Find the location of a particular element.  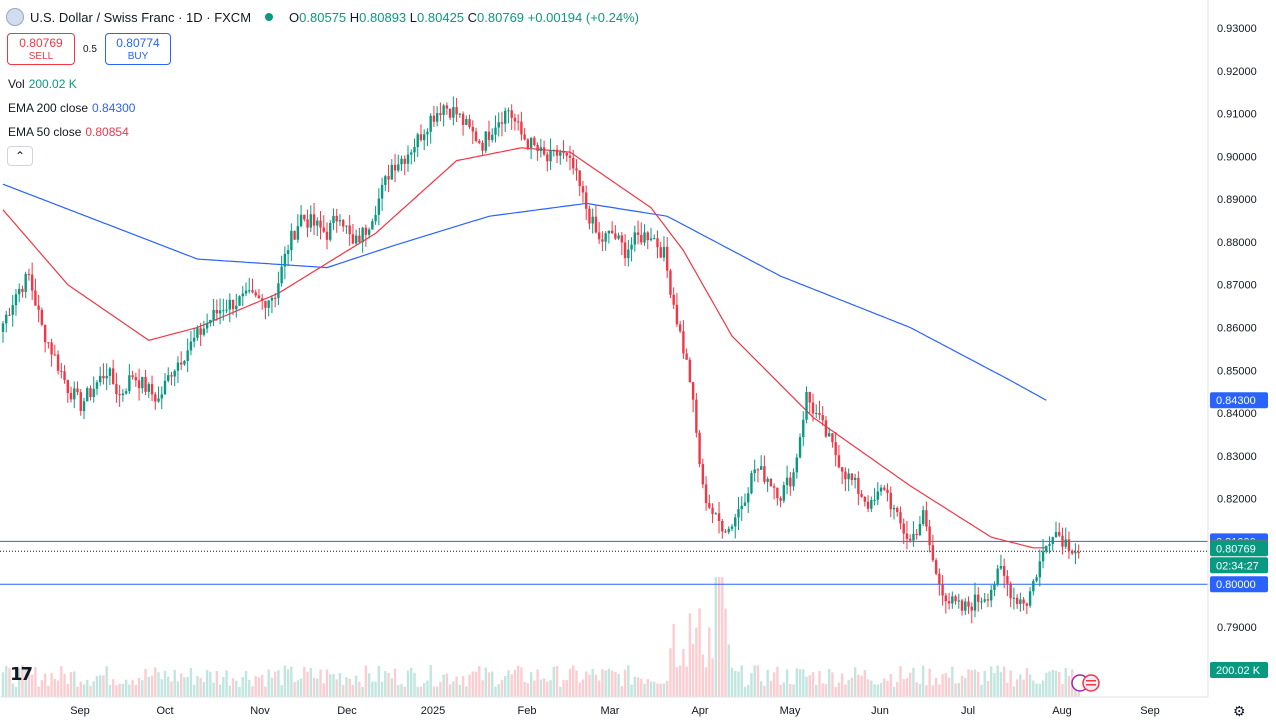

chevron-up-icon: ⌃ is located at coordinates (20, 156).